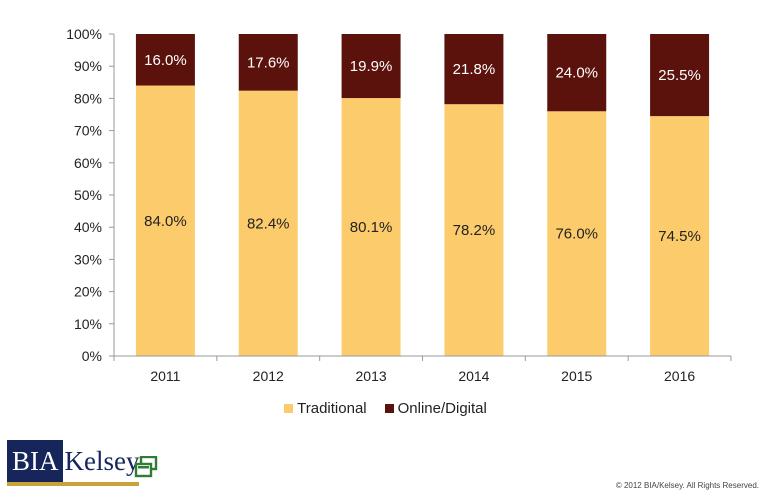 The height and width of the screenshot is (495, 771). Describe the element at coordinates (84, 34) in the screenshot. I see `y-tick-label: 100%` at that location.